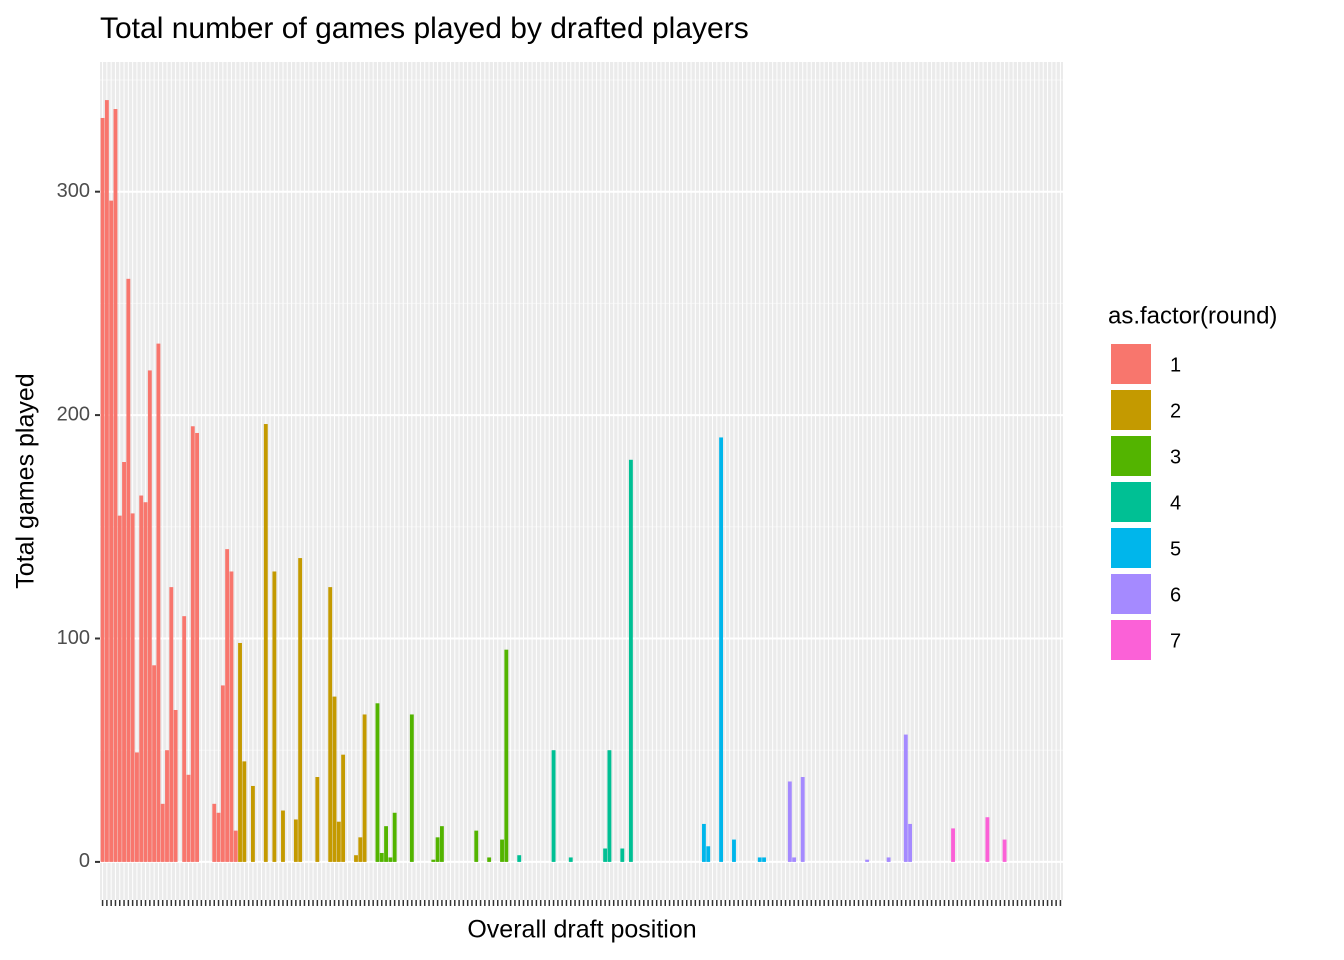 The image size is (1344, 960). What do you see at coordinates (26, 480) in the screenshot?
I see `y-axis-label: Total games played` at bounding box center [26, 480].